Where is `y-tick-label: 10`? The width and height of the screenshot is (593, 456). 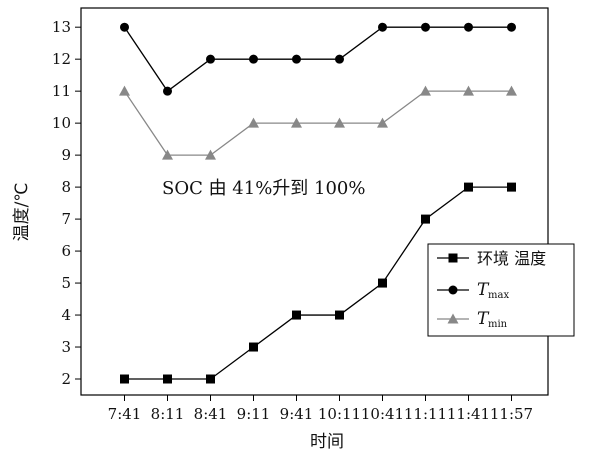 y-tick-label: 10 is located at coordinates (61, 123).